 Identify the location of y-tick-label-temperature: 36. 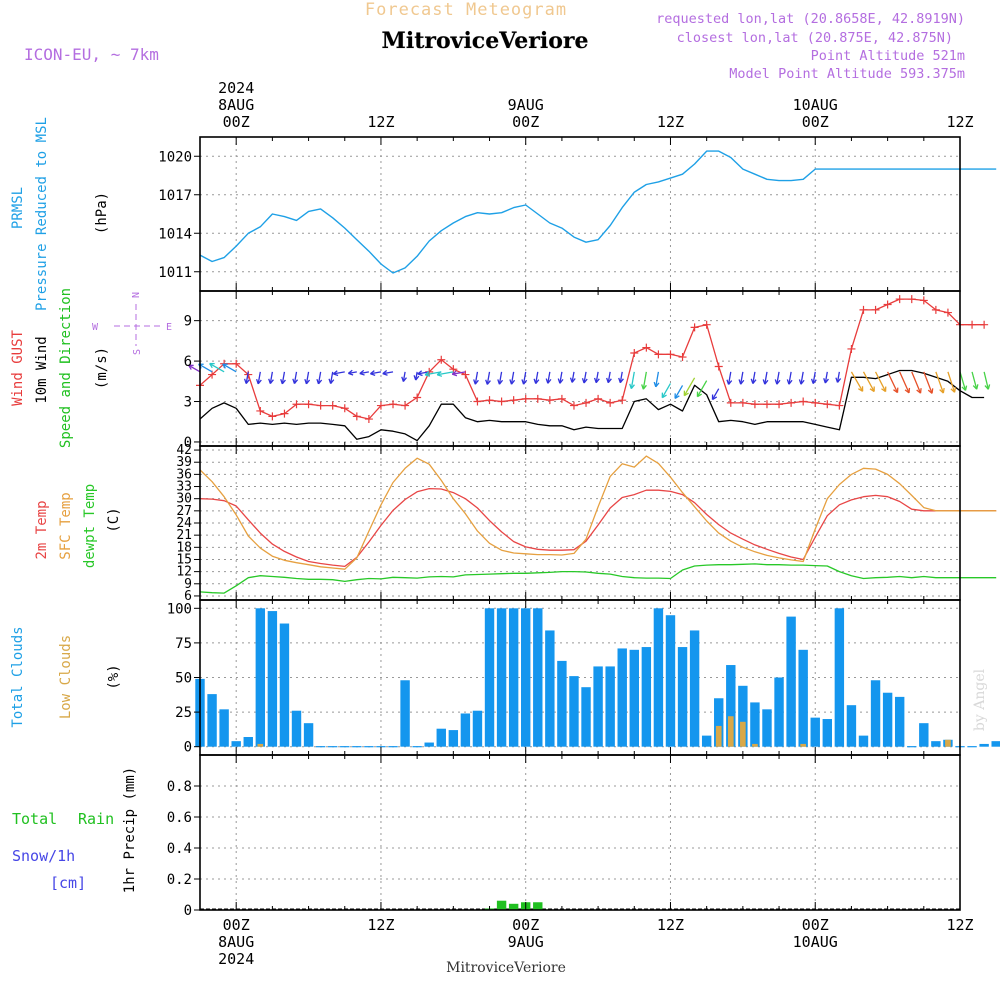
(184, 474).